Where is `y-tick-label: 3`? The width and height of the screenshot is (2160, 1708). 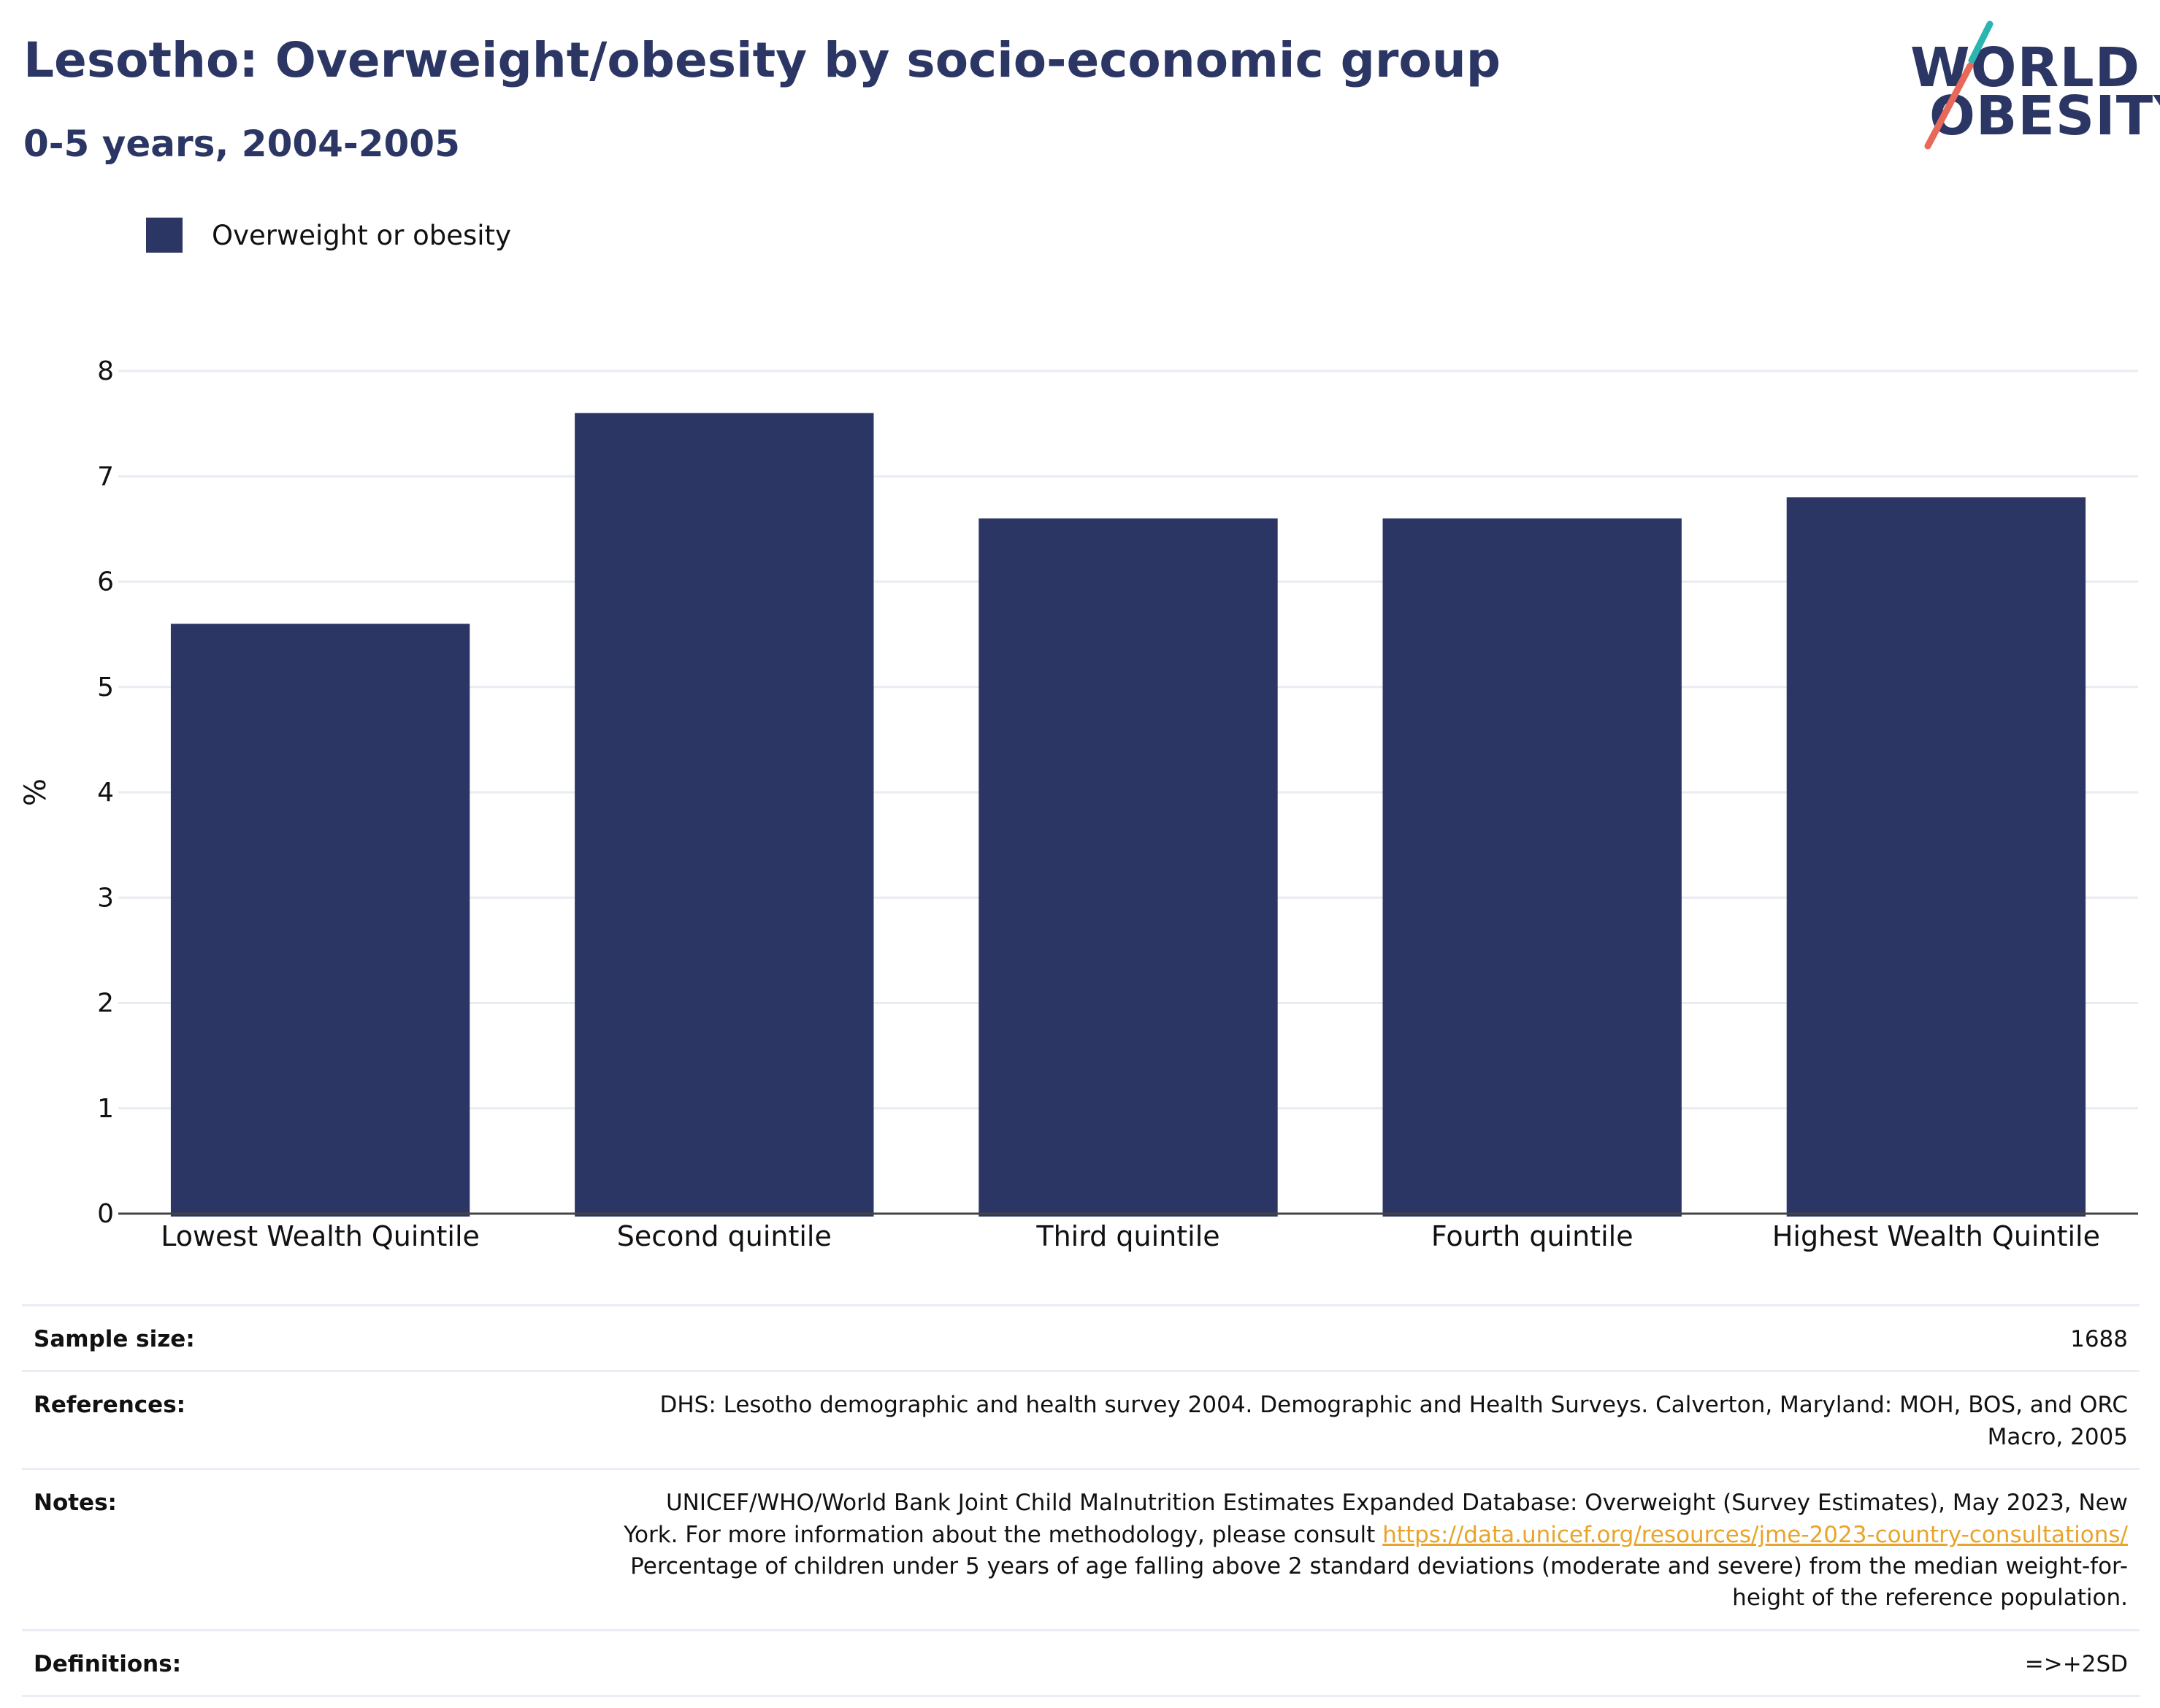
y-tick-label: 3 is located at coordinates (105, 898).